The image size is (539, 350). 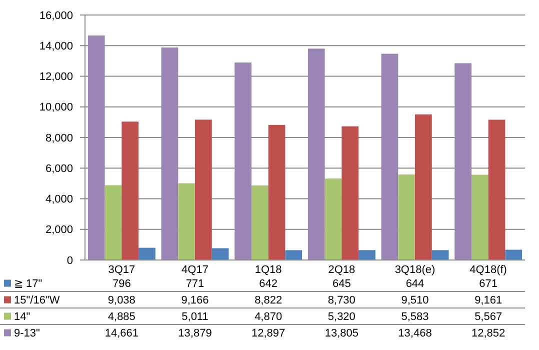 What do you see at coordinates (56, 46) in the screenshot?
I see `y-tick-label: 14,000` at bounding box center [56, 46].